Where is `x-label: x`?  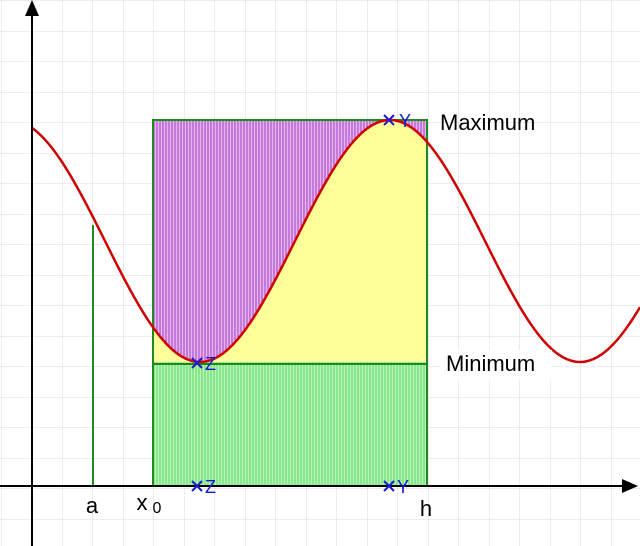 x-label: x is located at coordinates (142, 502).